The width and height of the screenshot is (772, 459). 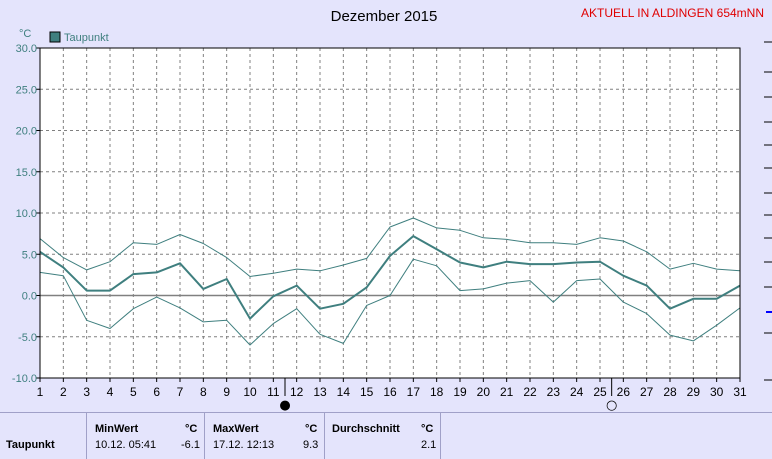 What do you see at coordinates (117, 429) in the screenshot?
I see `stats-min-header: MinWert` at bounding box center [117, 429].